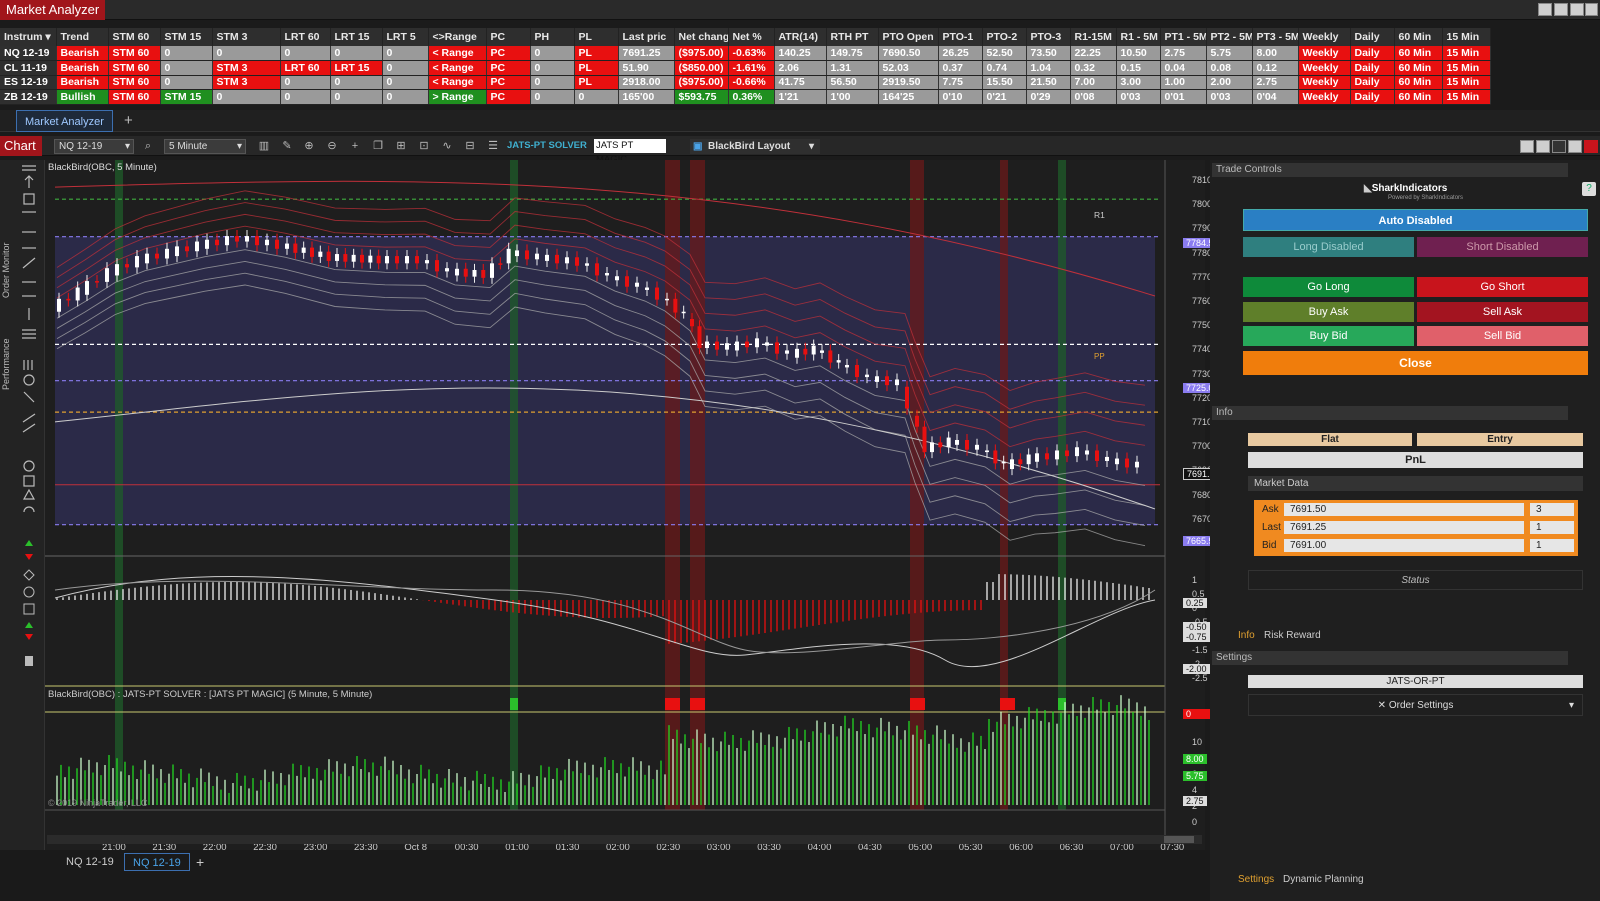 Image resolution: width=1600 pixels, height=901 pixels. What do you see at coordinates (82, 37) in the screenshot?
I see `column-header: Trend` at bounding box center [82, 37].